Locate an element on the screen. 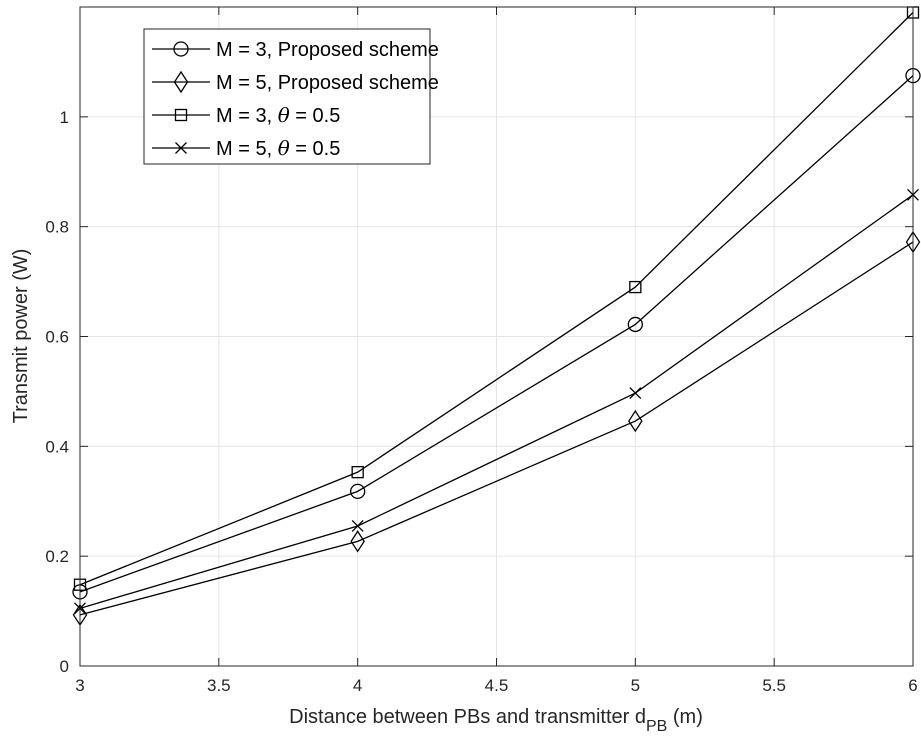 This screenshot has height=744, width=921. y-axis-label: Transmit power (W) is located at coordinates (21, 336).